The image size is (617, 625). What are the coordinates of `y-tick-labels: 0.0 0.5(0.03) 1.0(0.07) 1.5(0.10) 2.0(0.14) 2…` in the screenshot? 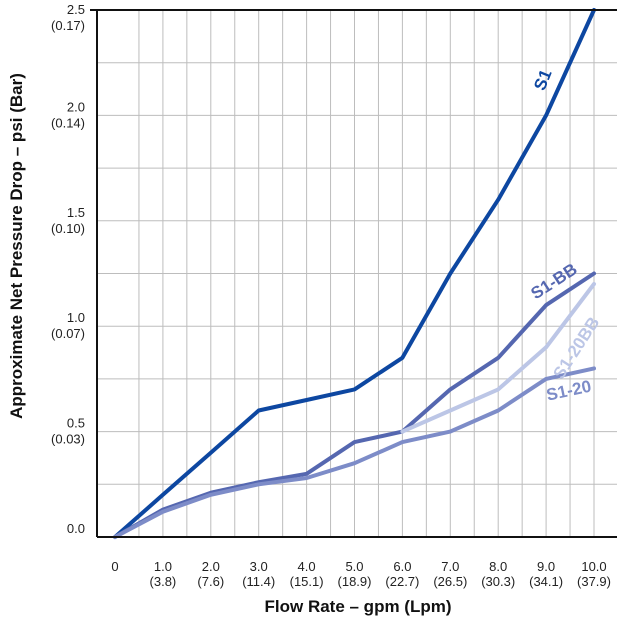 It's located at (68, 269).